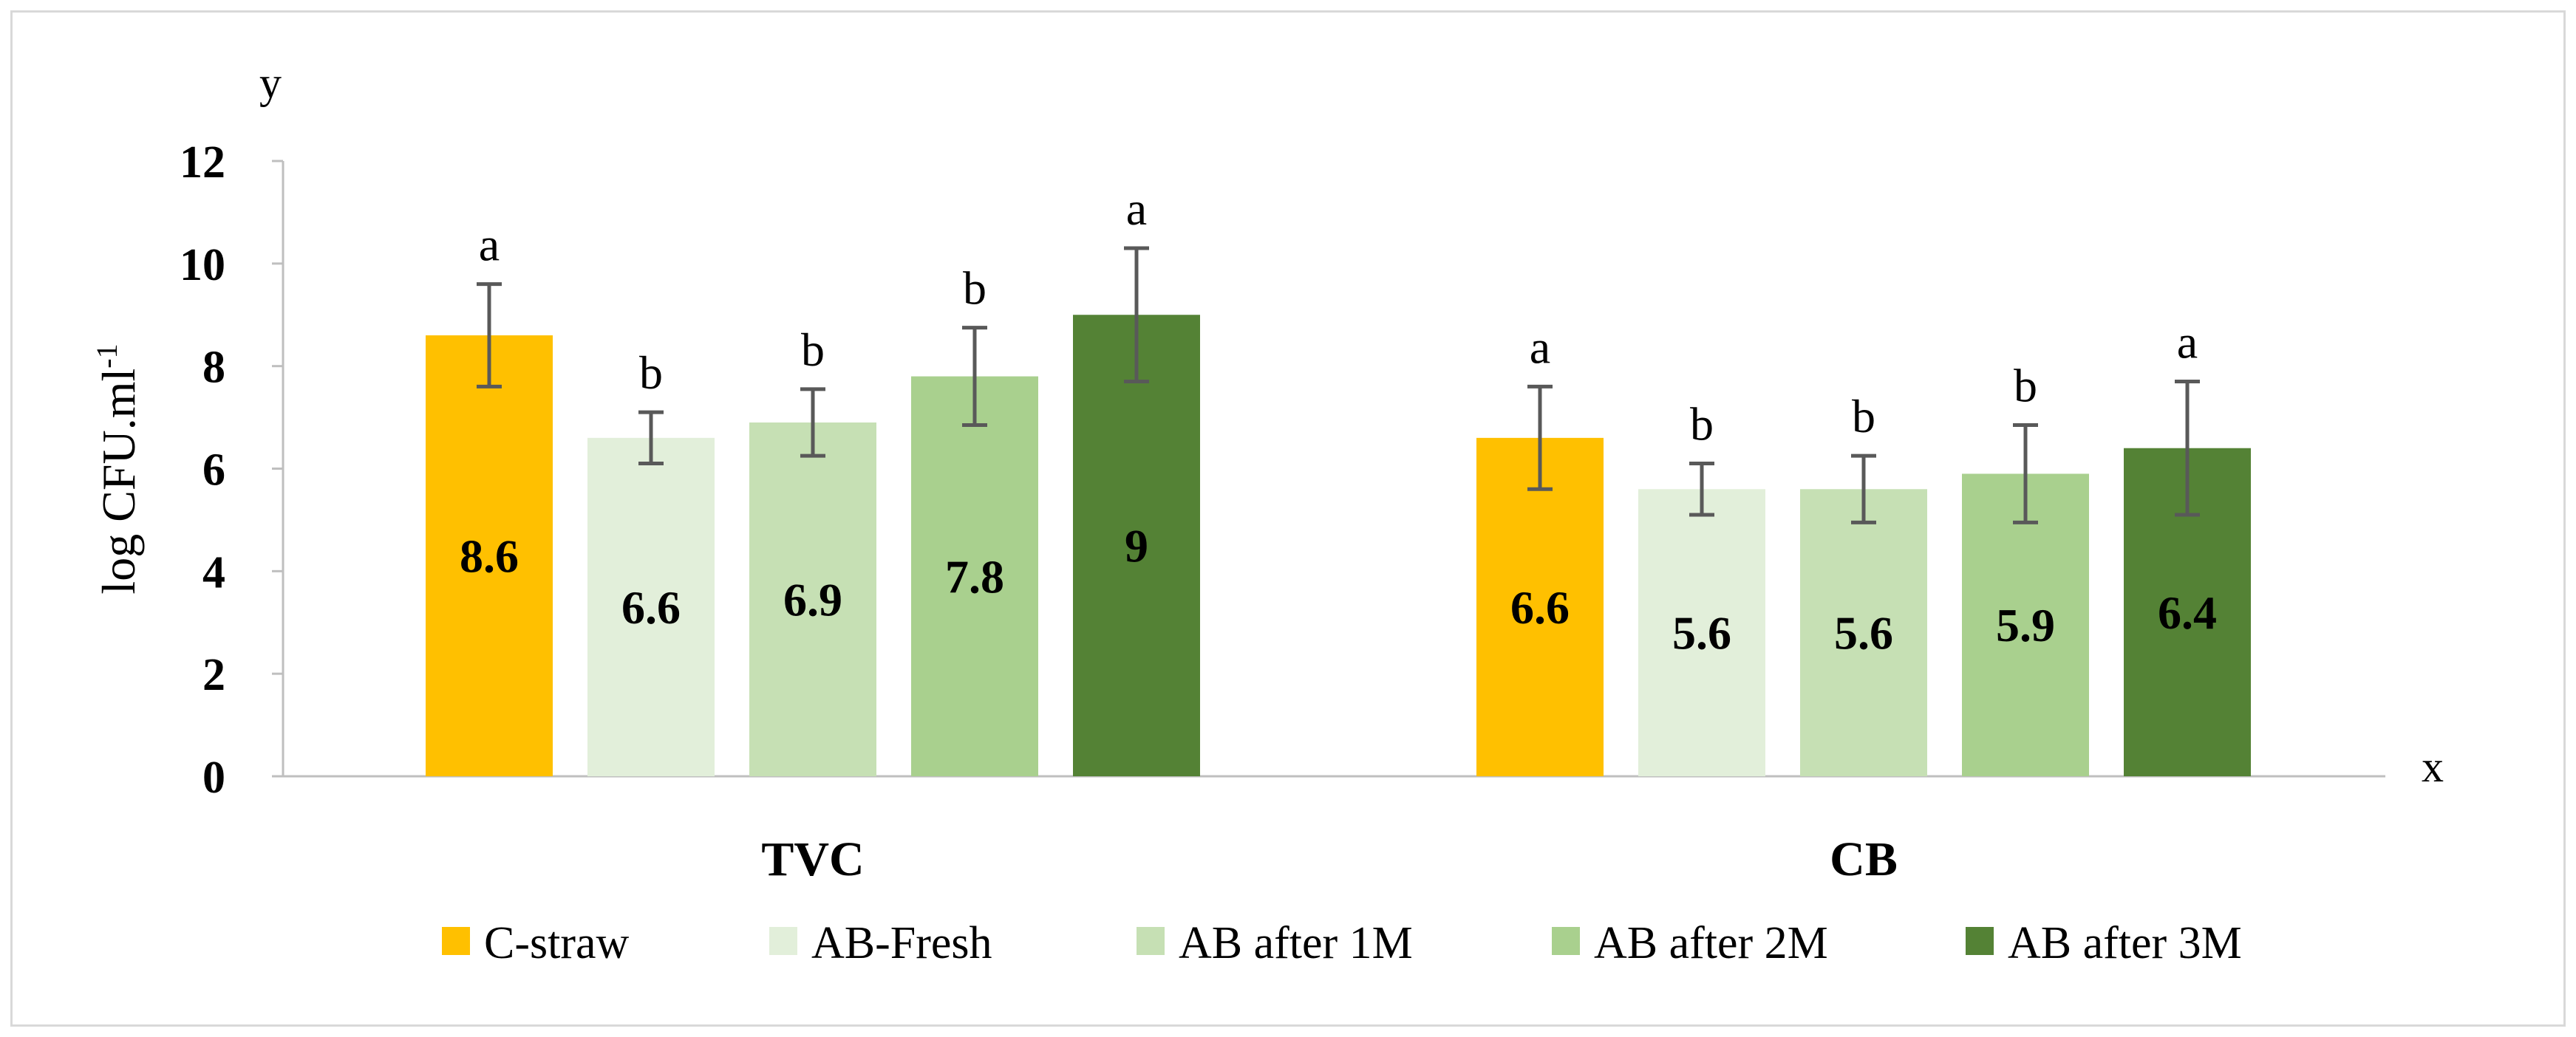 The image size is (2576, 1037). Describe the element at coordinates (2125, 943) in the screenshot. I see `legend-label: AB after 3M` at that location.